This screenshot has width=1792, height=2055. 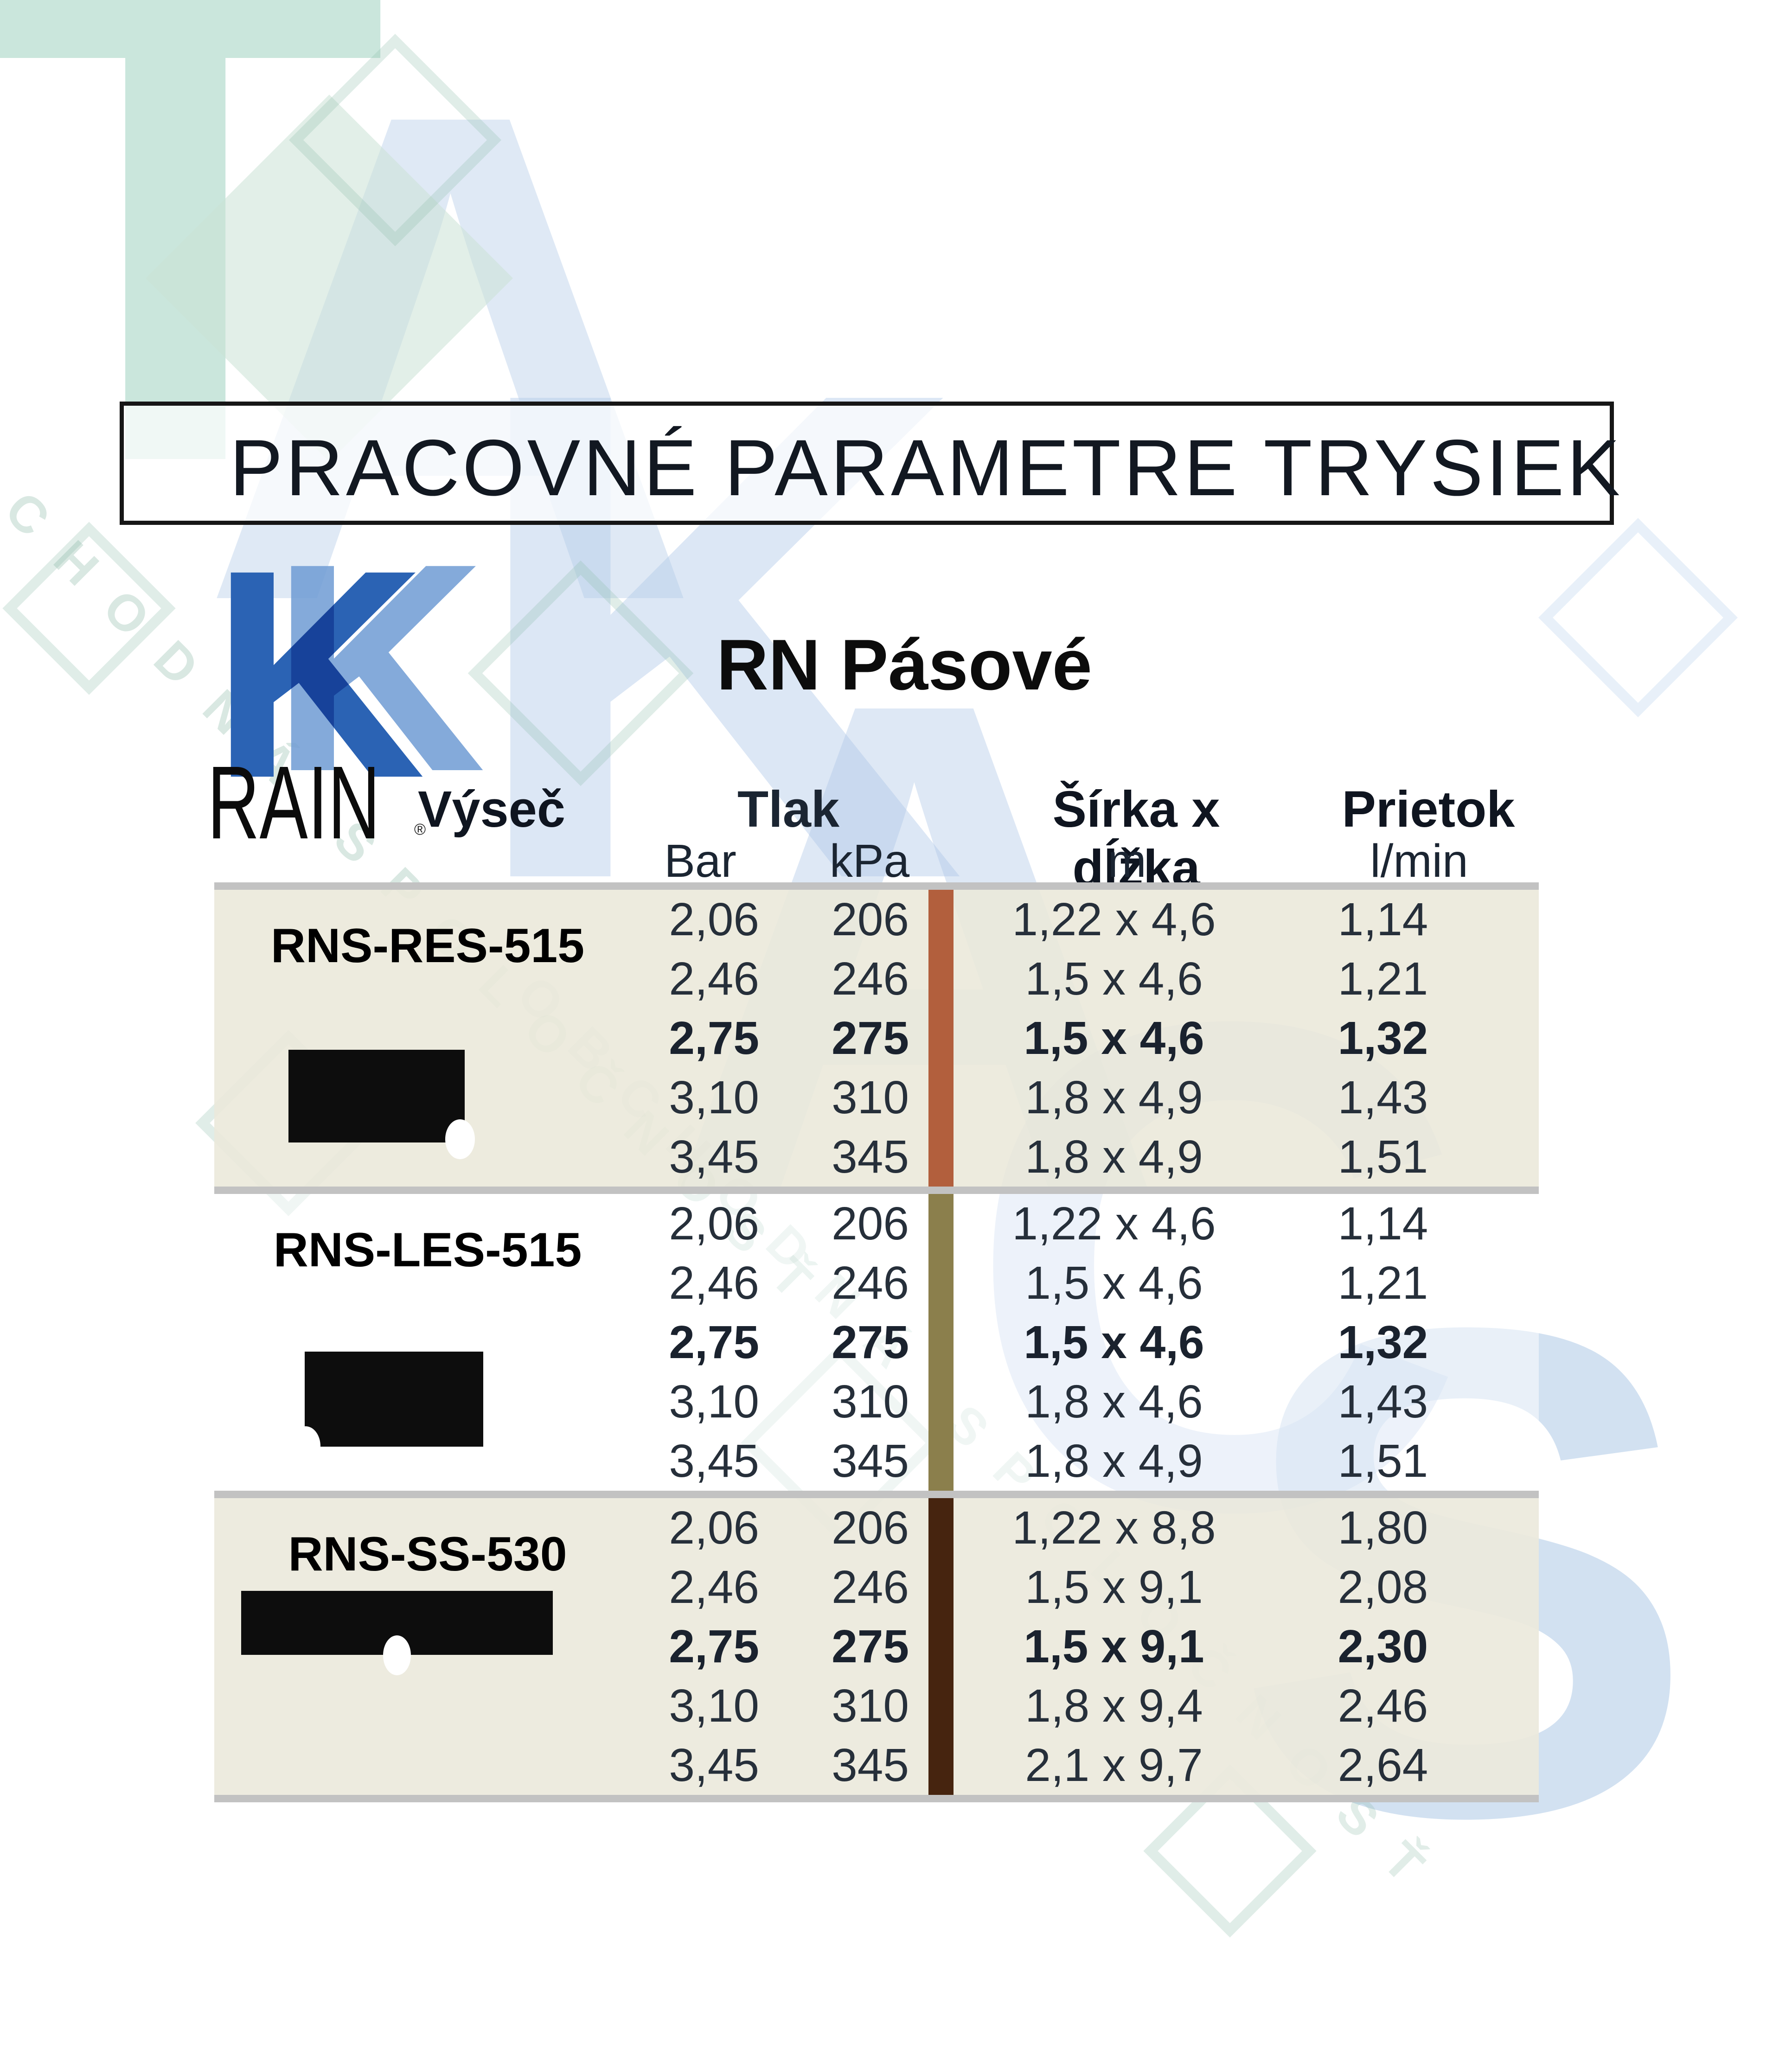 What do you see at coordinates (427, 946) in the screenshot?
I see `model-name: RNS-RES-515` at bounding box center [427, 946].